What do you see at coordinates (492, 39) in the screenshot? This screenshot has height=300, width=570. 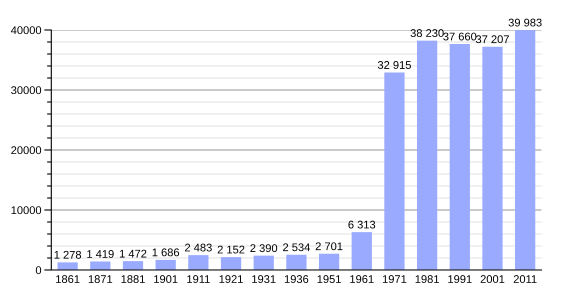 I see `data-label: 37 207` at bounding box center [492, 39].